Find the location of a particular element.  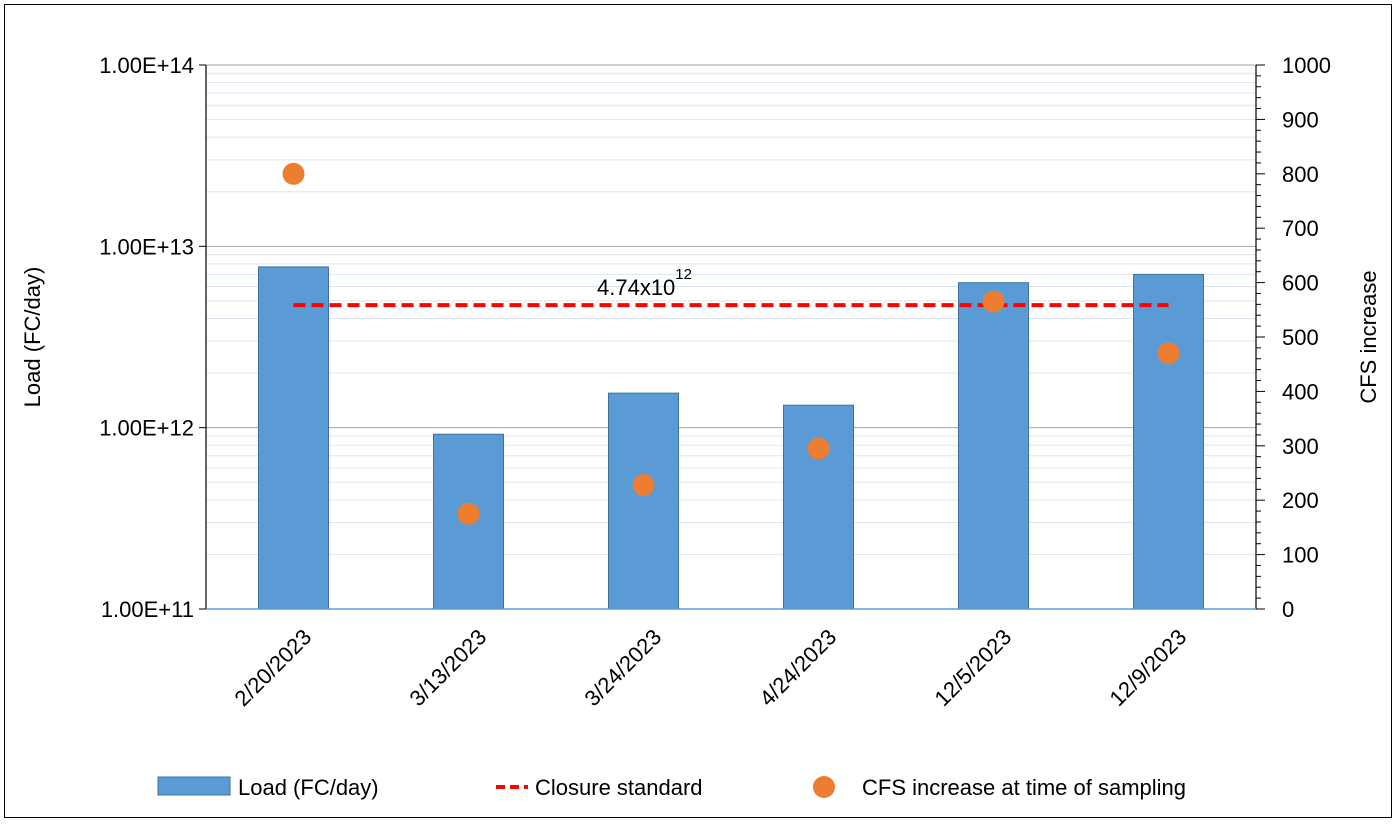

right-tick-label: 800 is located at coordinates (1300, 174).